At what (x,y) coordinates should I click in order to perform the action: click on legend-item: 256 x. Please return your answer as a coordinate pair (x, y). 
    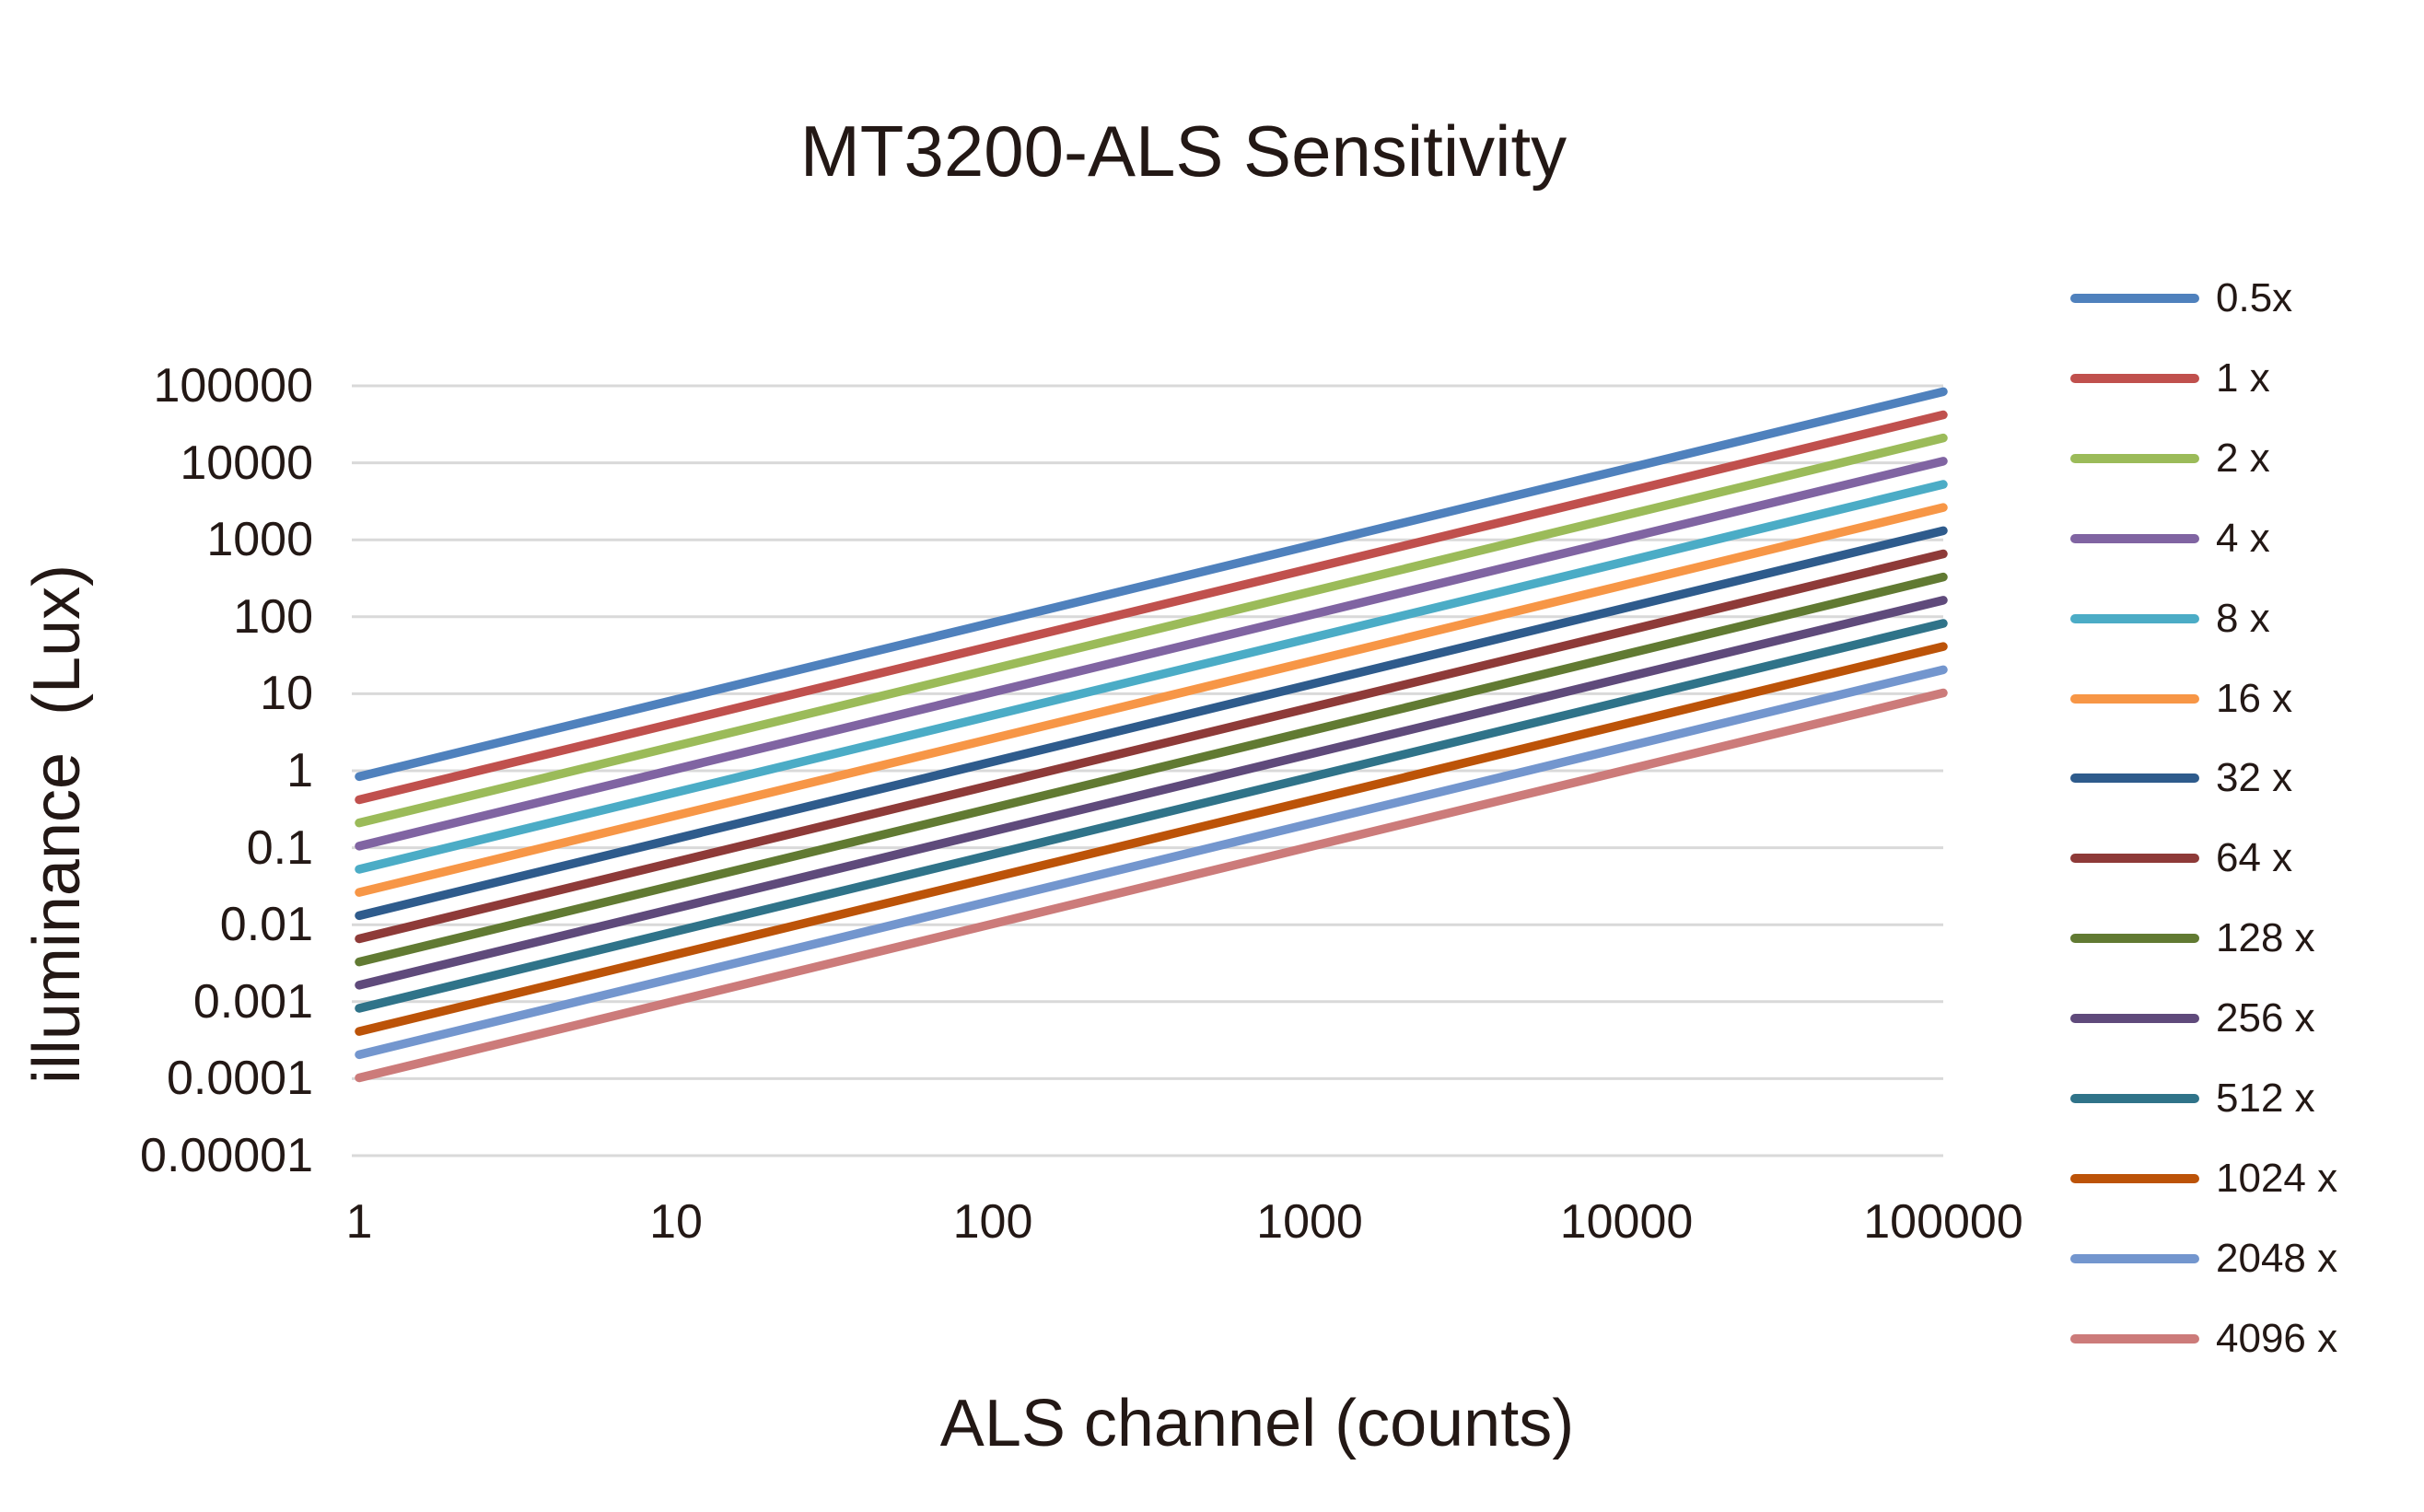
    Looking at the image, I should click on (2192, 1019).